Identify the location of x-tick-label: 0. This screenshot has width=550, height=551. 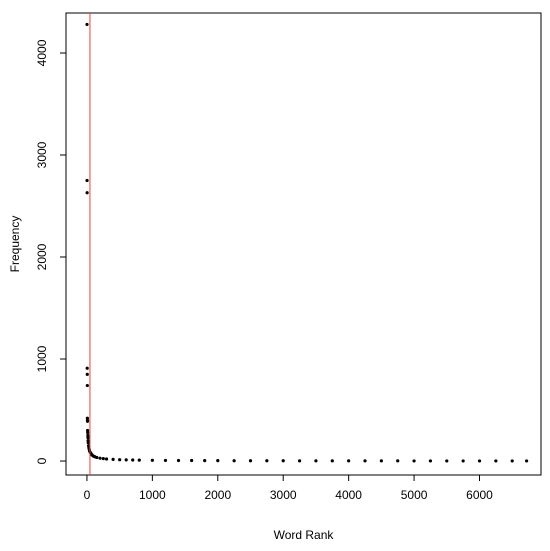
(87, 495).